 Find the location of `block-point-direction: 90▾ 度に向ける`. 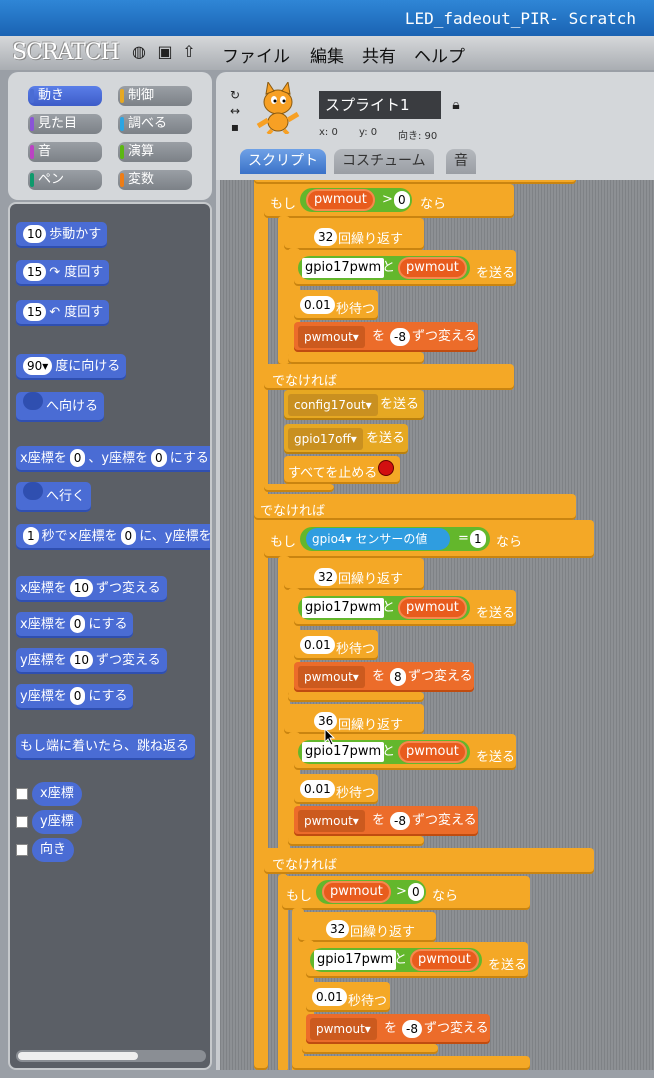

block-point-direction: 90▾ 度に向ける is located at coordinates (71, 367).